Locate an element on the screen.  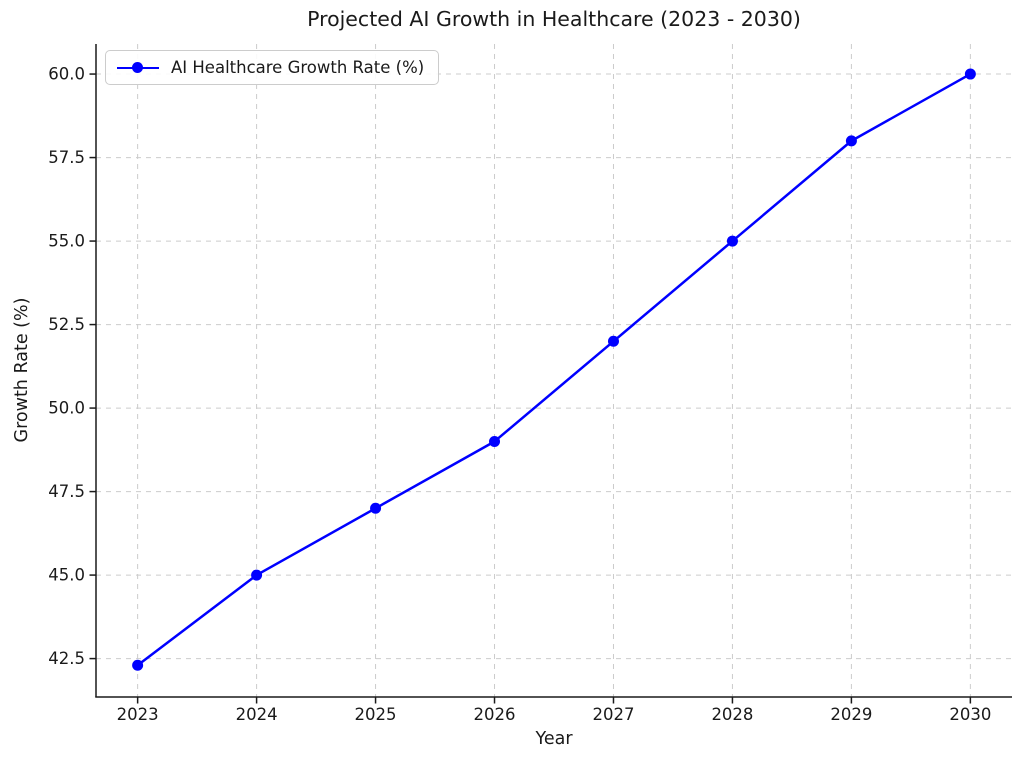
x-tick-label: 2025 is located at coordinates (376, 714).